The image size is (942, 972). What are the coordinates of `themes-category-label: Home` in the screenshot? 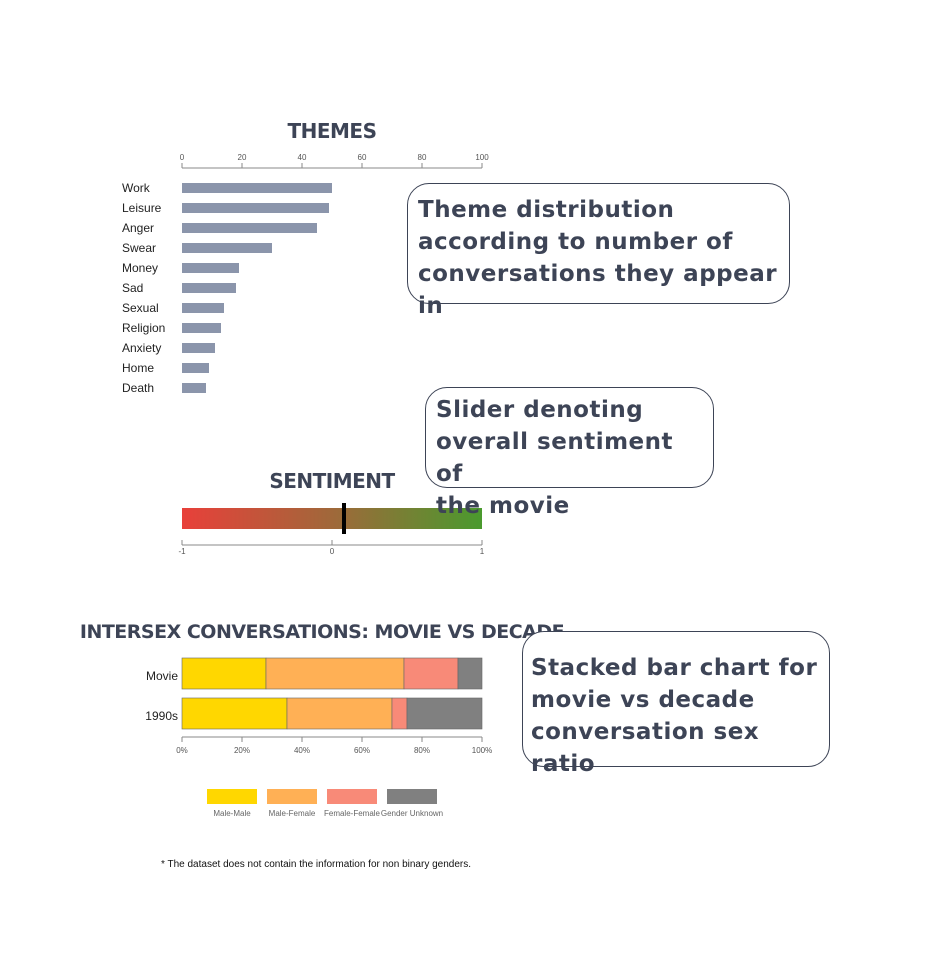 It's located at (138, 368).